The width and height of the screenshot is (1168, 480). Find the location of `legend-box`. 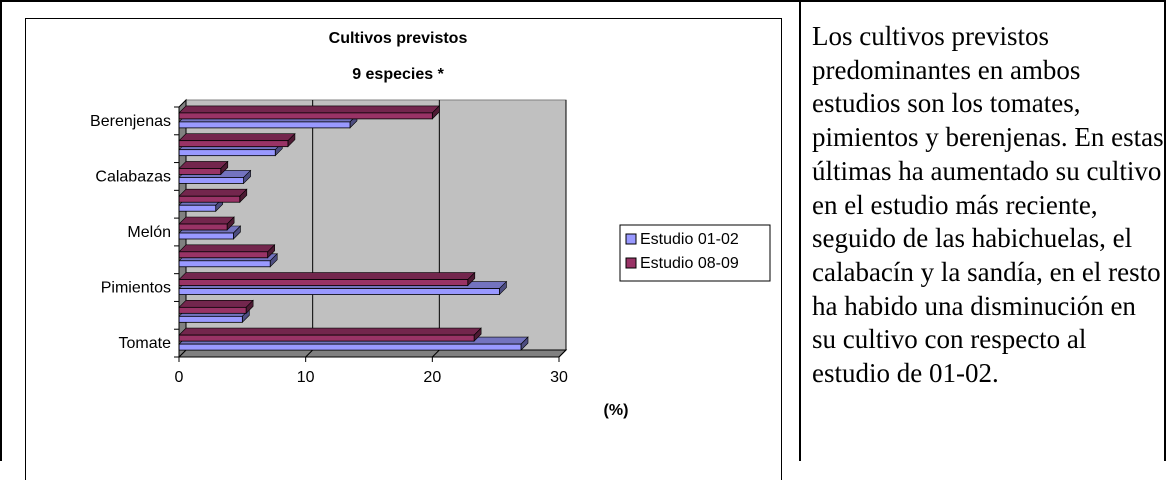

legend-box is located at coordinates (695, 253).